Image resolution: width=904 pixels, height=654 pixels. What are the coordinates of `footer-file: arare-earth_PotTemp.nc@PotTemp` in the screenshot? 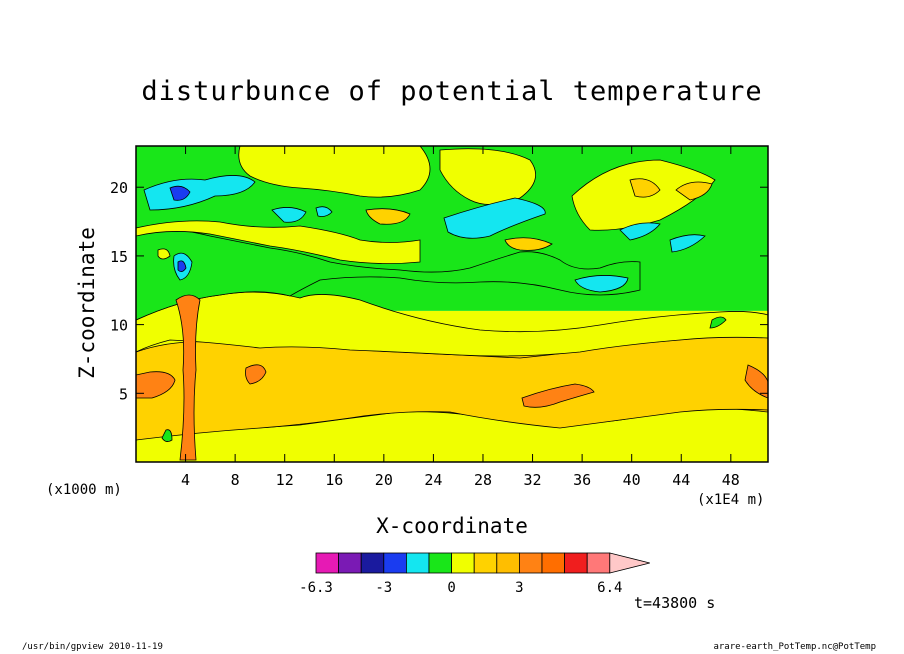 It's located at (794, 647).